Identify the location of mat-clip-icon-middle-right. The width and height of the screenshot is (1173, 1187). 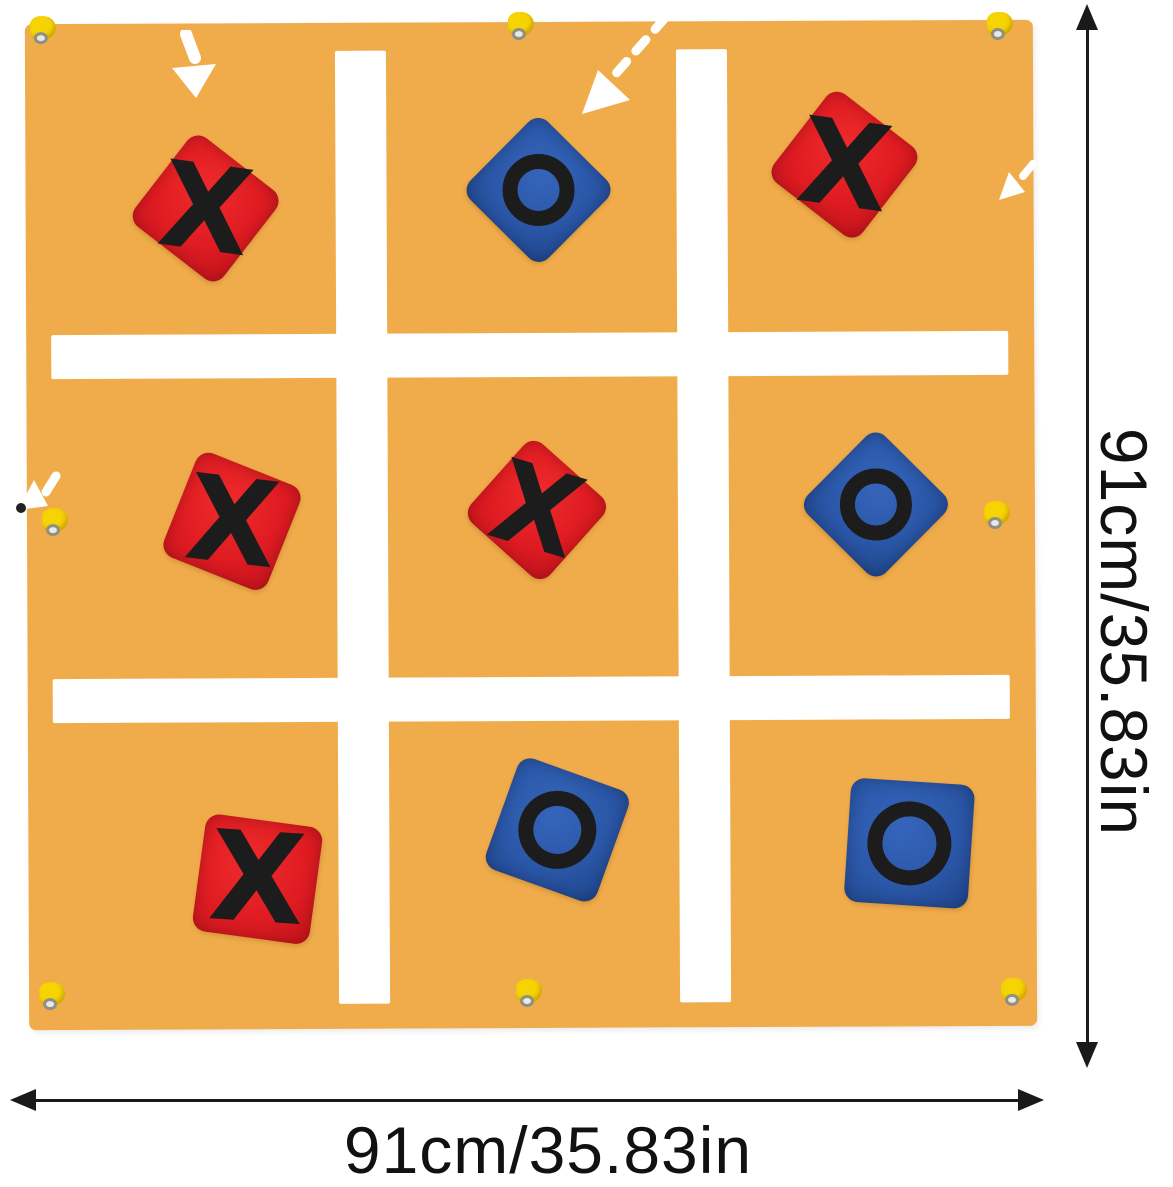
(997, 517).